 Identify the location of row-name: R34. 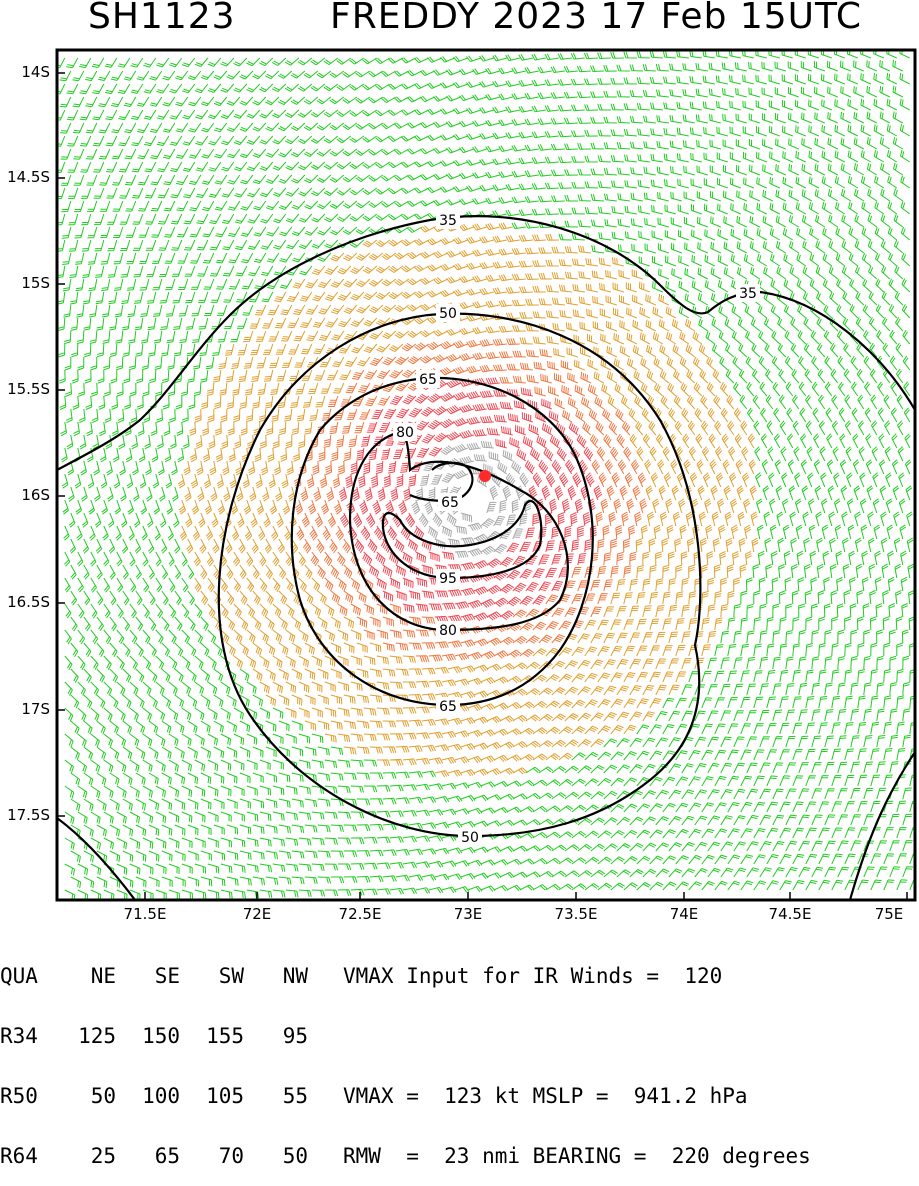
(33, 1036).